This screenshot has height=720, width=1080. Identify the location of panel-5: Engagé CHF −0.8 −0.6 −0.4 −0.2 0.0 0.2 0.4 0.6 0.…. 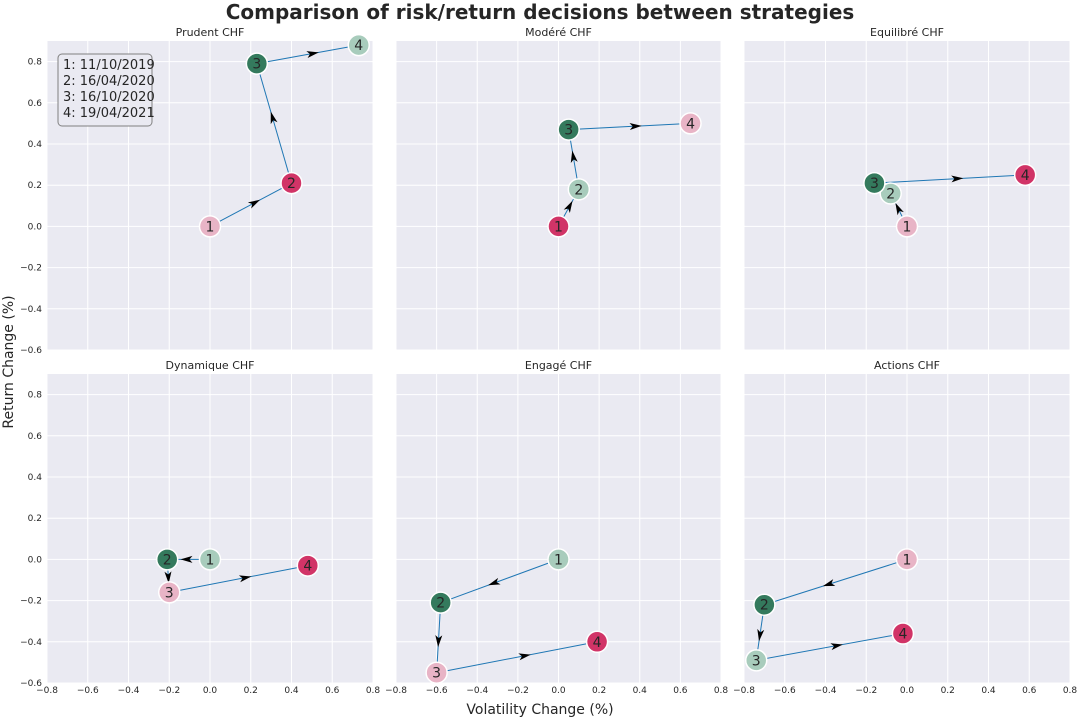
(556, 527).